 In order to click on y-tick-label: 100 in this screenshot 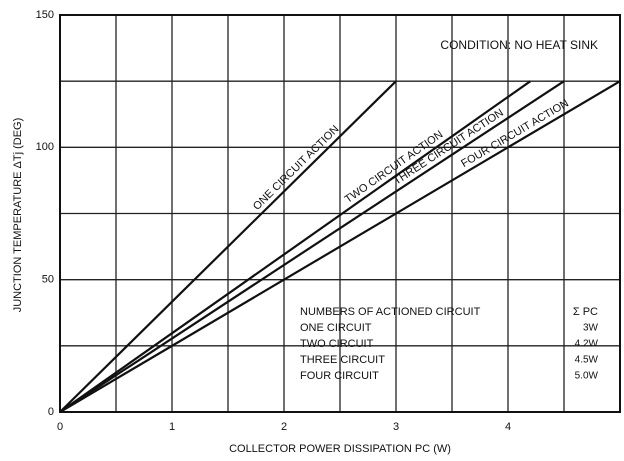, I will do `click(45, 147)`.